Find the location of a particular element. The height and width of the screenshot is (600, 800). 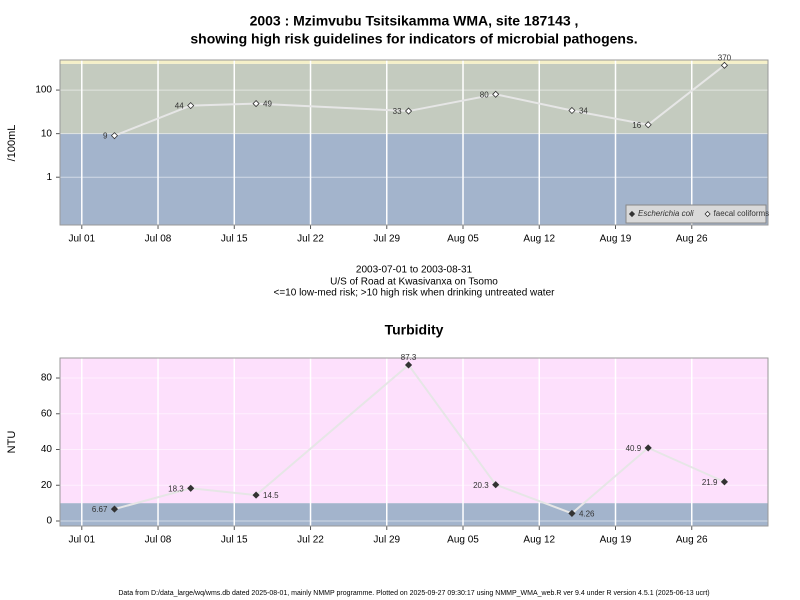

data-label: 34 is located at coordinates (583, 111).